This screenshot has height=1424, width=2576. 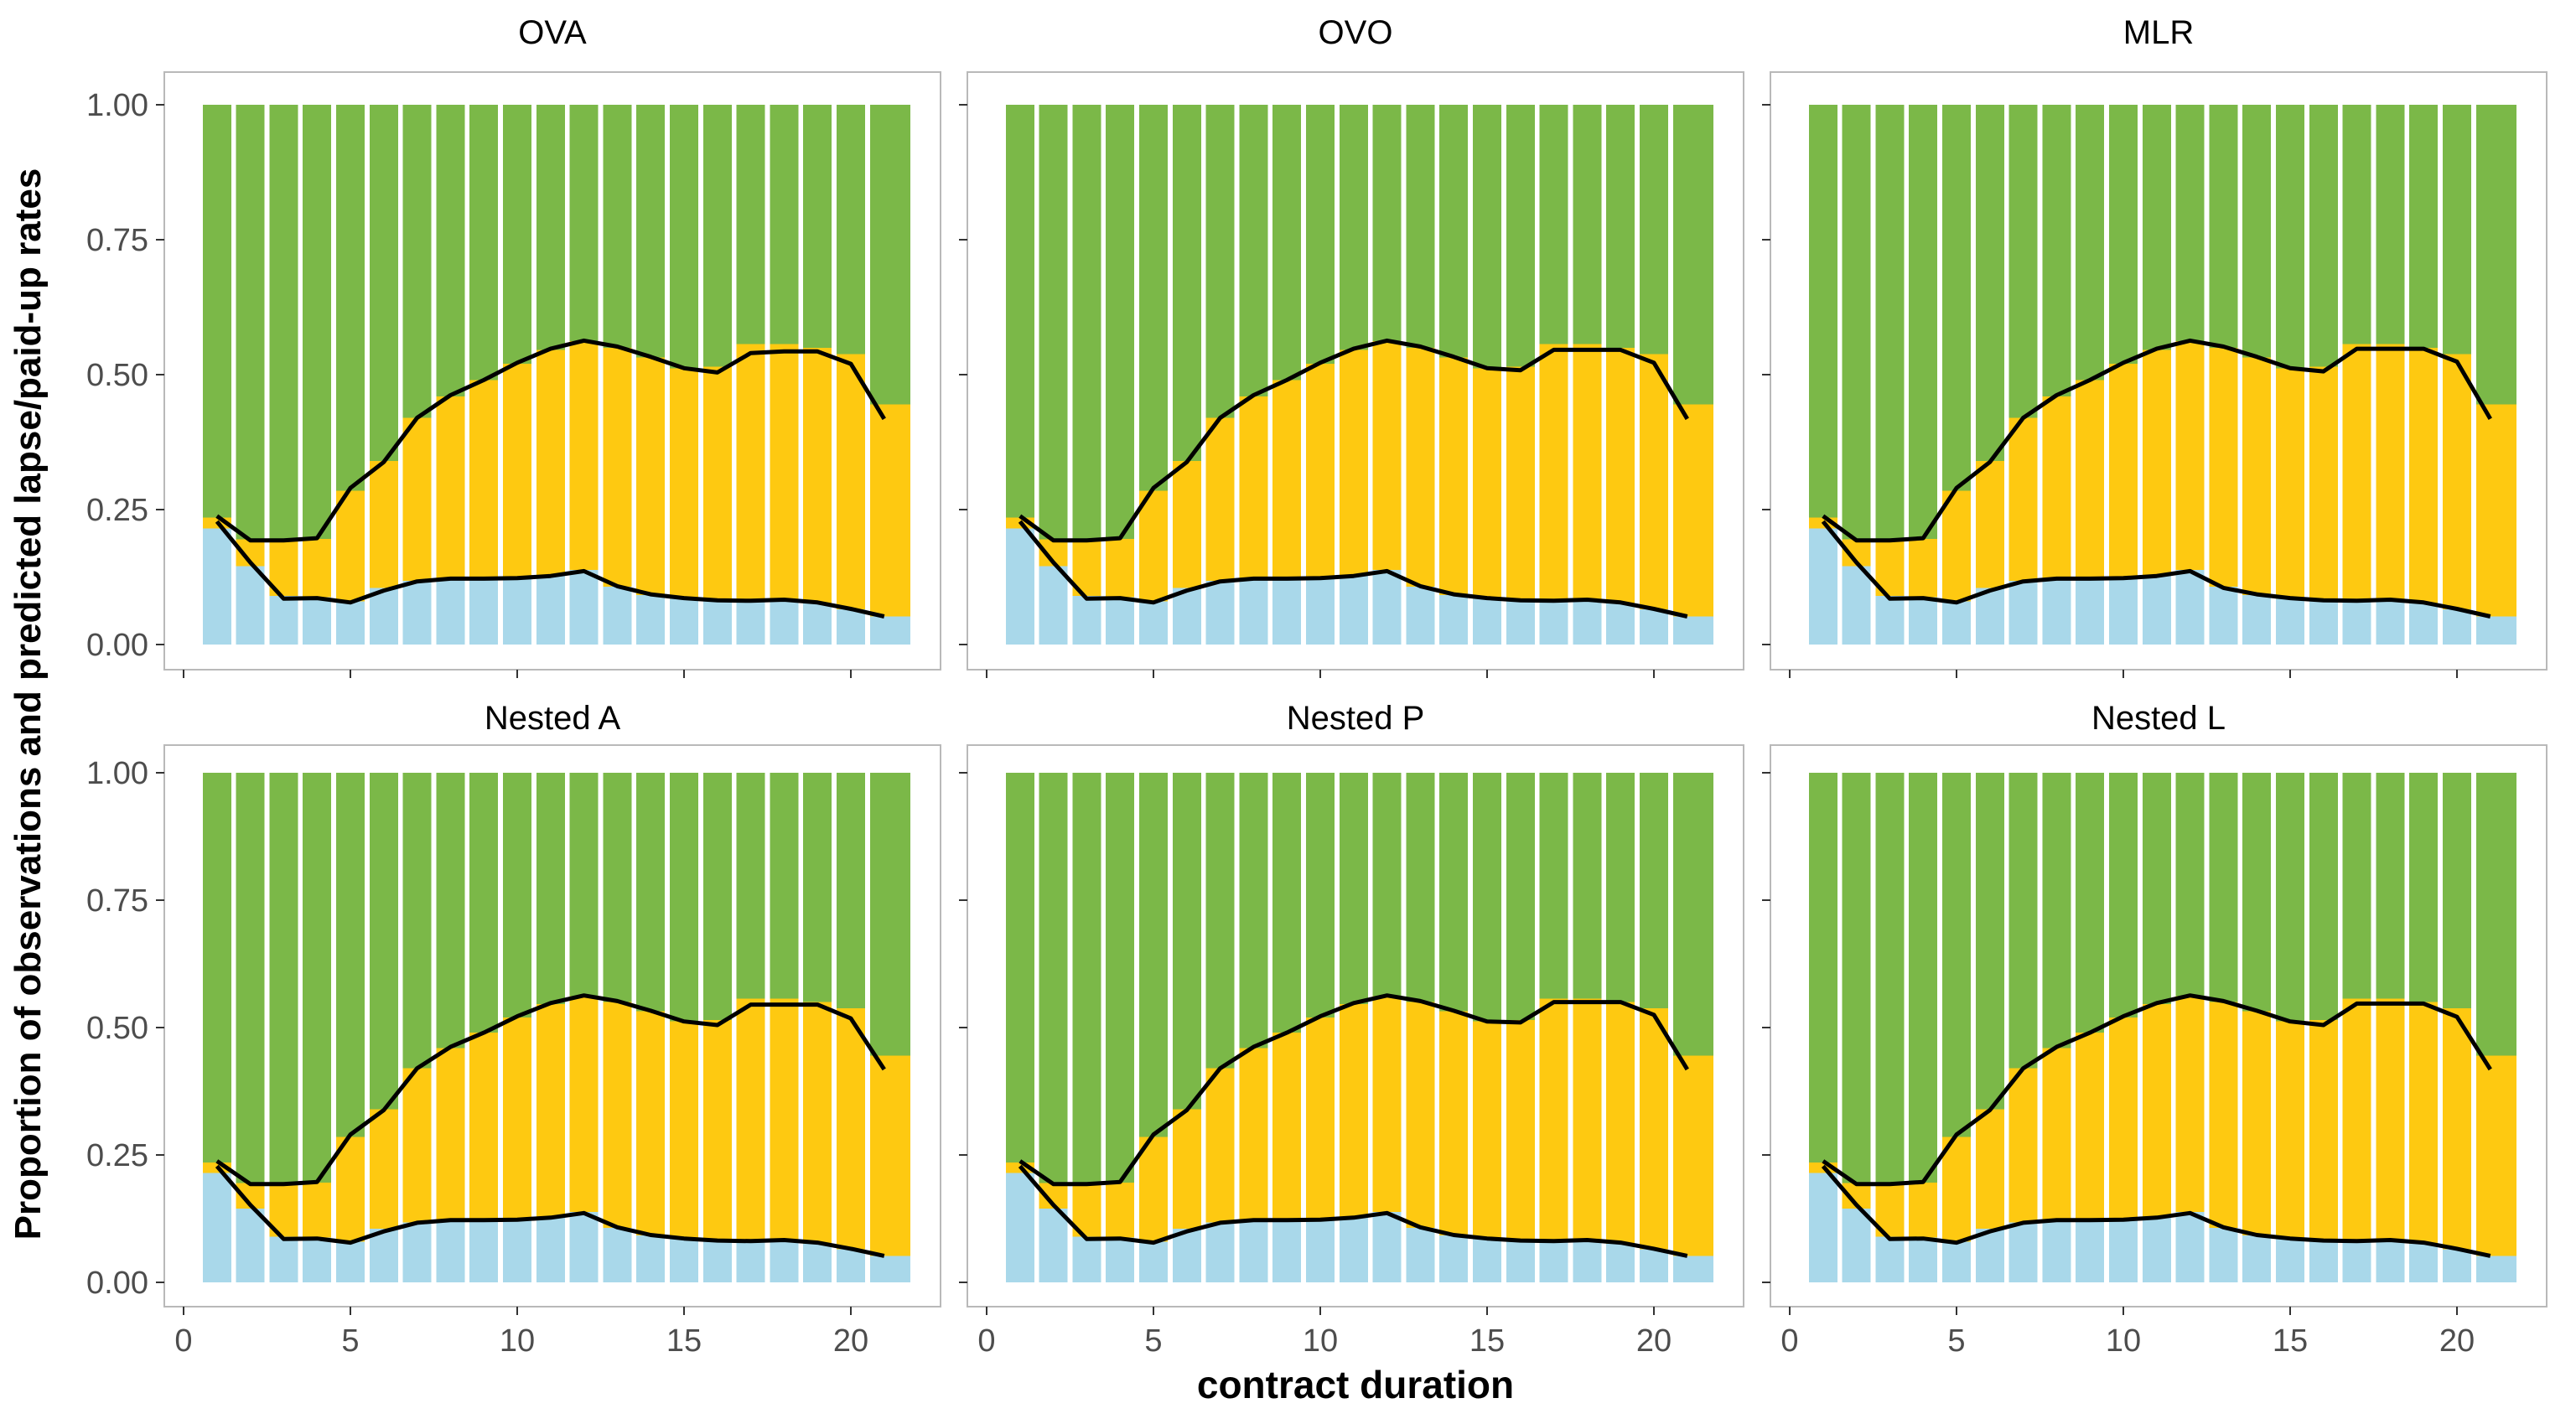 What do you see at coordinates (1153, 1341) in the screenshot?
I see `x-tick-label: 5` at bounding box center [1153, 1341].